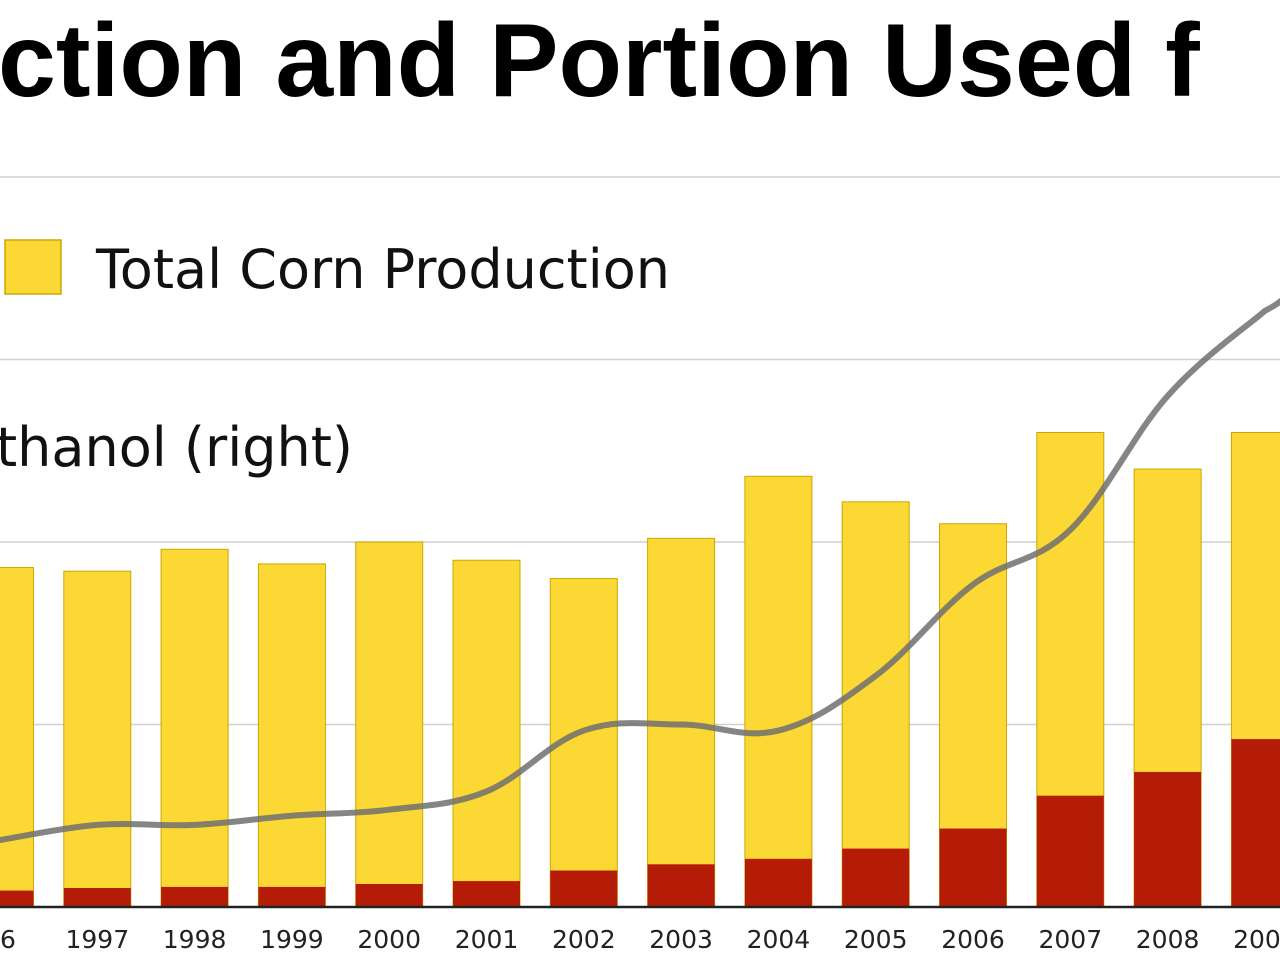  I want to click on bar-total-1998, so click(194, 728).